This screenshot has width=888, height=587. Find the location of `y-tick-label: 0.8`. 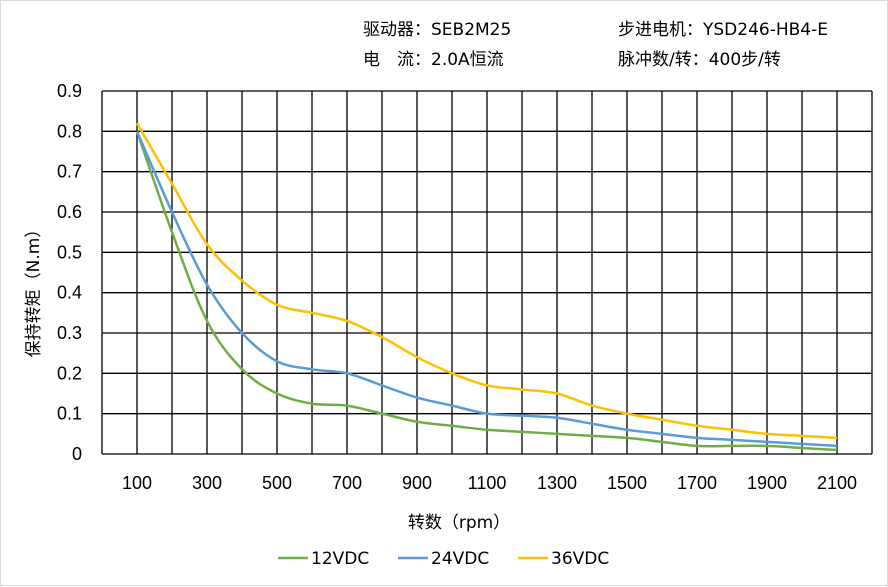

y-tick-label: 0.8 is located at coordinates (69, 131).